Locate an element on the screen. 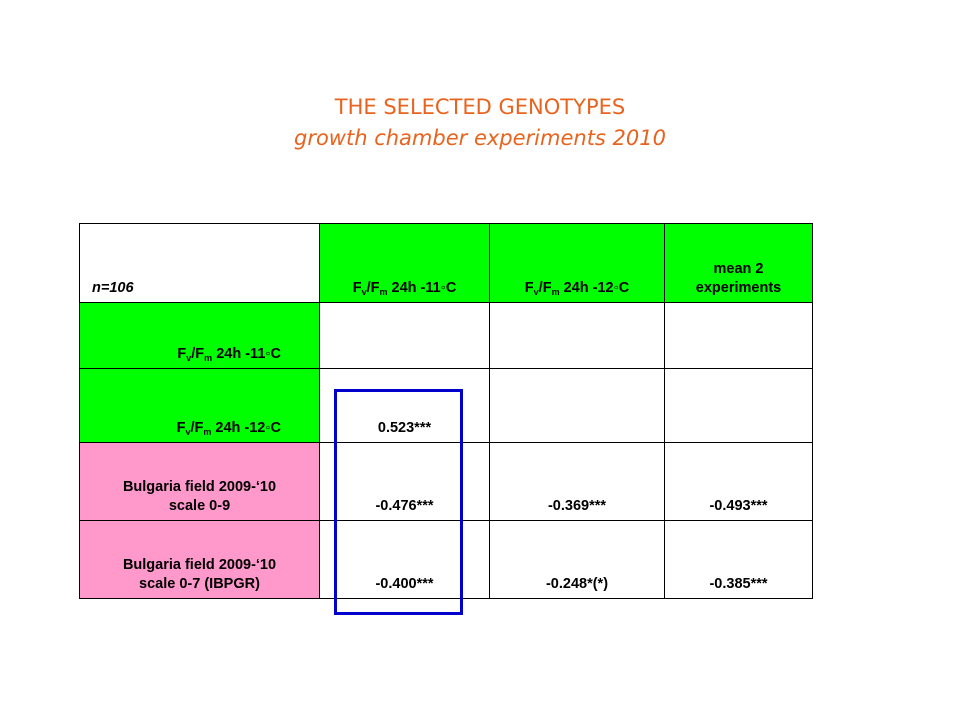  highlight-box is located at coordinates (398, 502).